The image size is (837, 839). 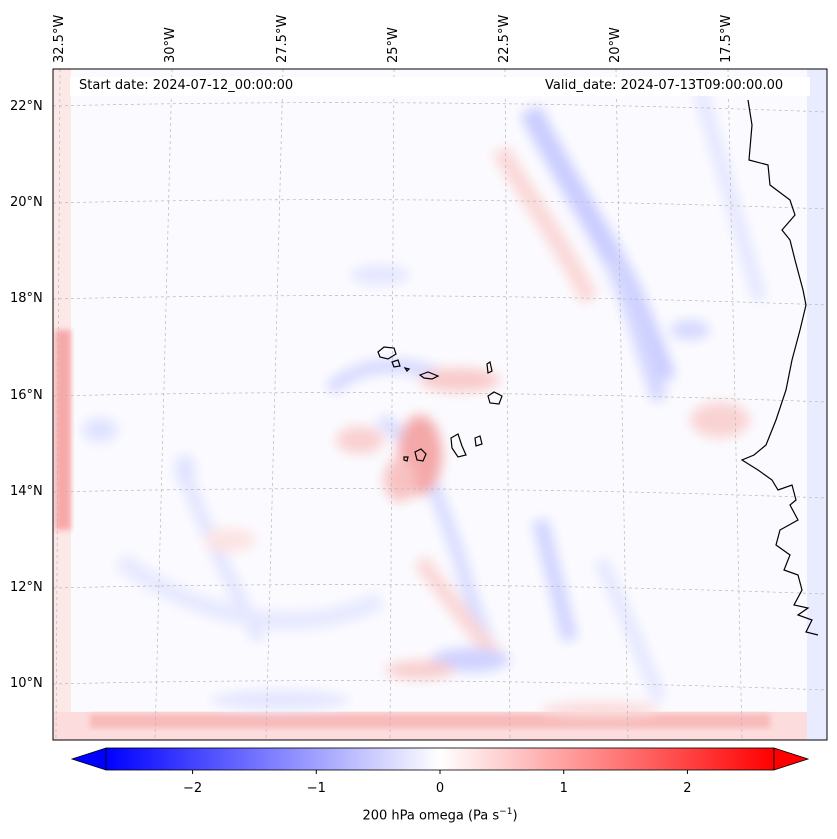 I want to click on colorbar-tick-label: −1, so click(x=316, y=788).